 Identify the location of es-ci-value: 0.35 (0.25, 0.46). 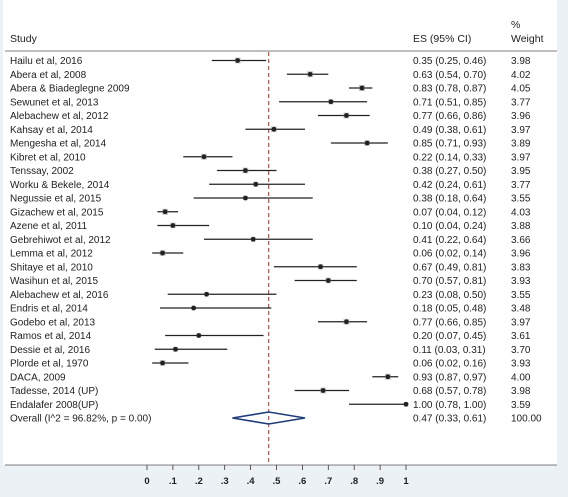
(449, 61).